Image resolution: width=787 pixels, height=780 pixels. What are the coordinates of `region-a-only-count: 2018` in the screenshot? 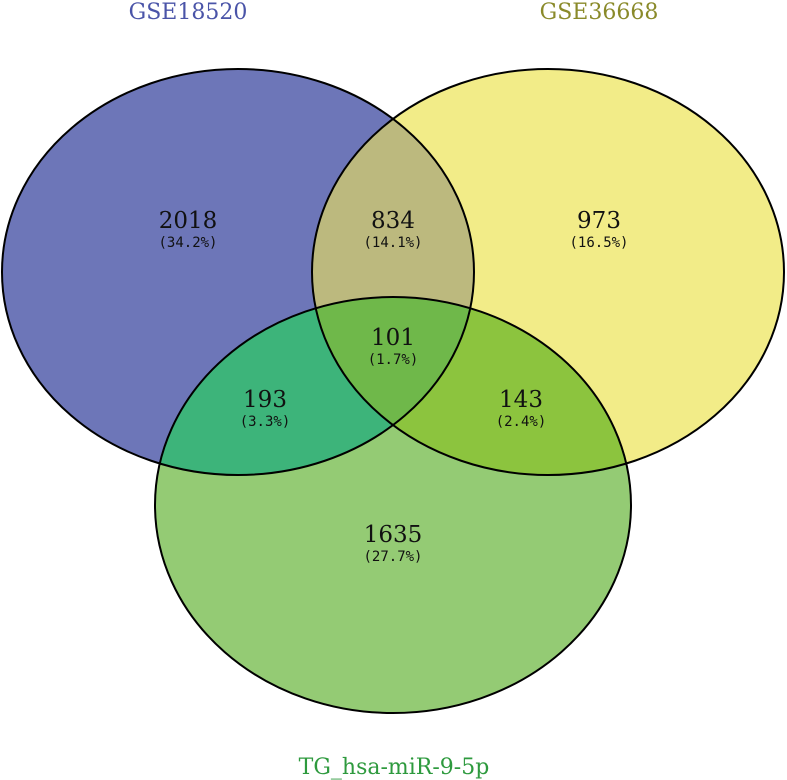 It's located at (188, 221).